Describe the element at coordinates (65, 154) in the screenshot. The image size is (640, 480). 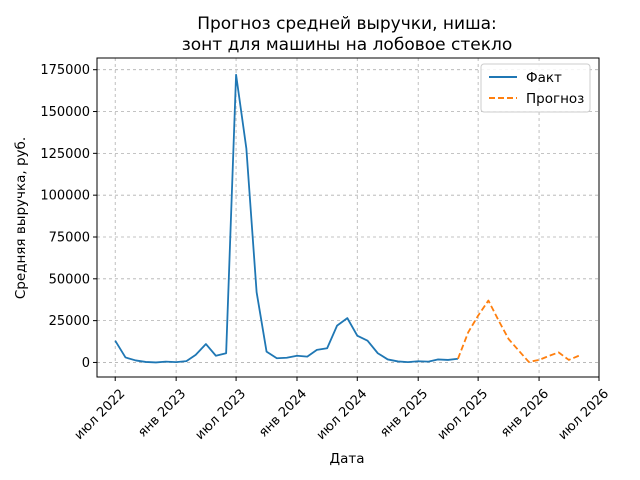
I see `y-tick-label: 125000` at that location.